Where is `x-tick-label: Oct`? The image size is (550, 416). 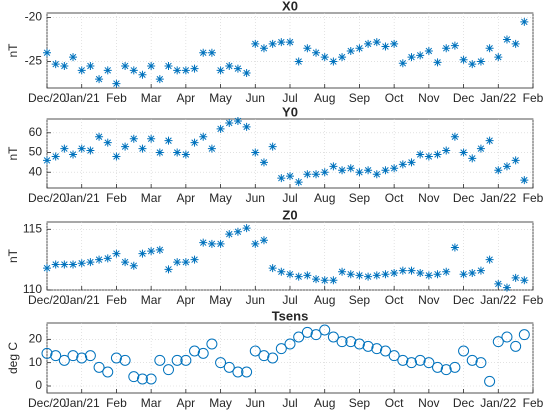 x-tick-label: Oct is located at coordinates (394, 198).